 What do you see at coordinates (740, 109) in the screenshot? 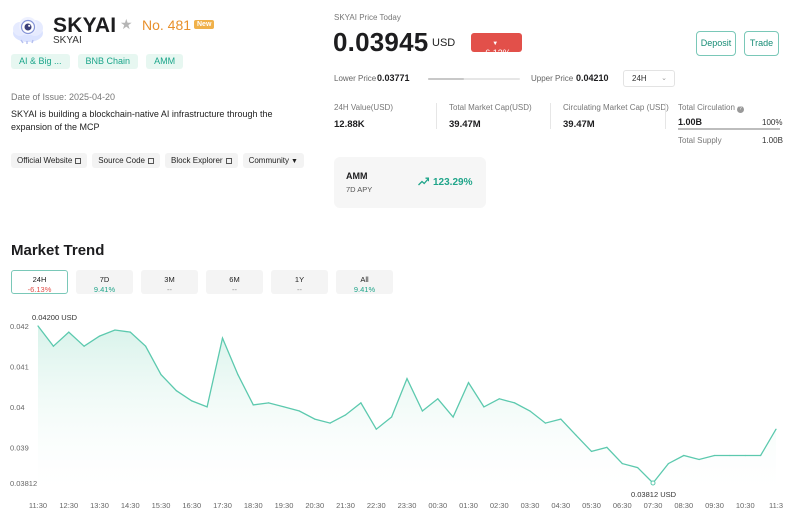
I see `info-icon: ?` at bounding box center [740, 109].